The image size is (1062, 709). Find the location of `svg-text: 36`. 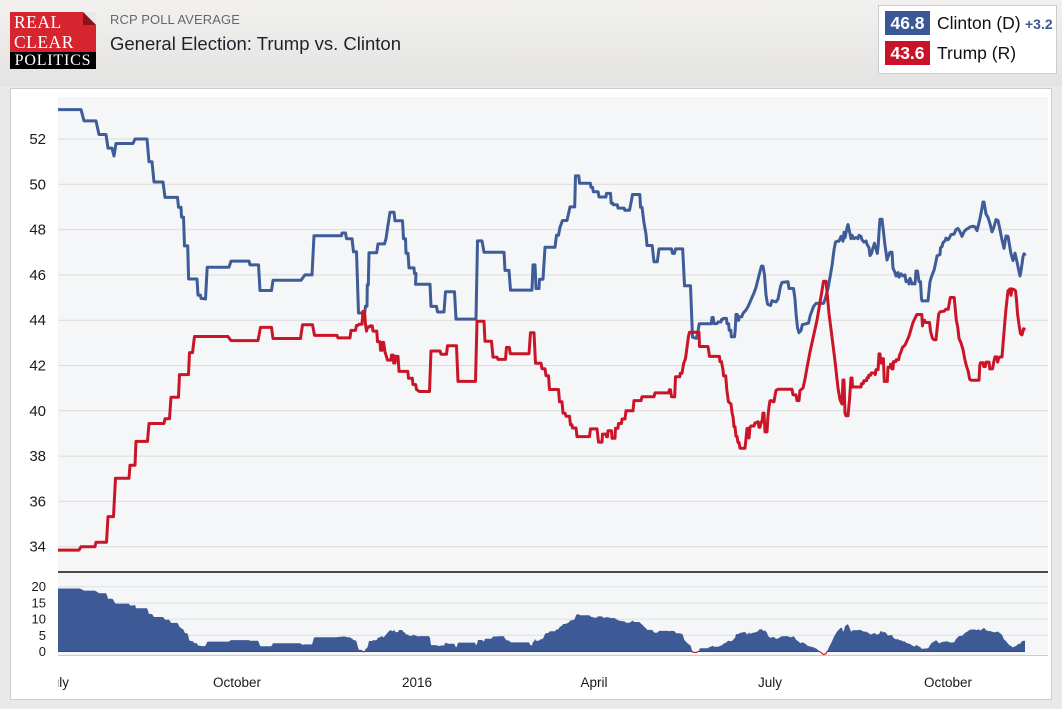

svg-text: 36 is located at coordinates (37, 501).